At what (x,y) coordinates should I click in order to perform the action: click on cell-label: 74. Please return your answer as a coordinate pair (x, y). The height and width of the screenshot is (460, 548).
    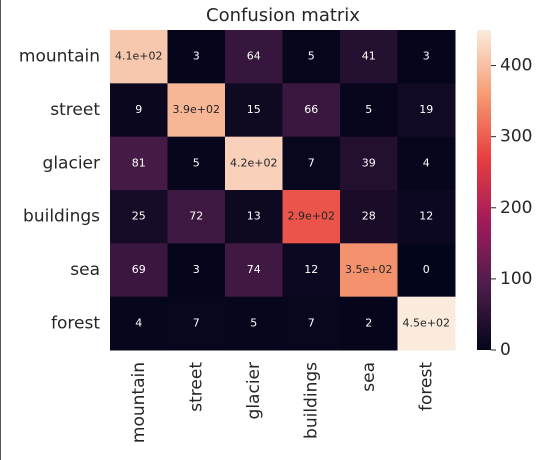
    Looking at the image, I should click on (254, 269).